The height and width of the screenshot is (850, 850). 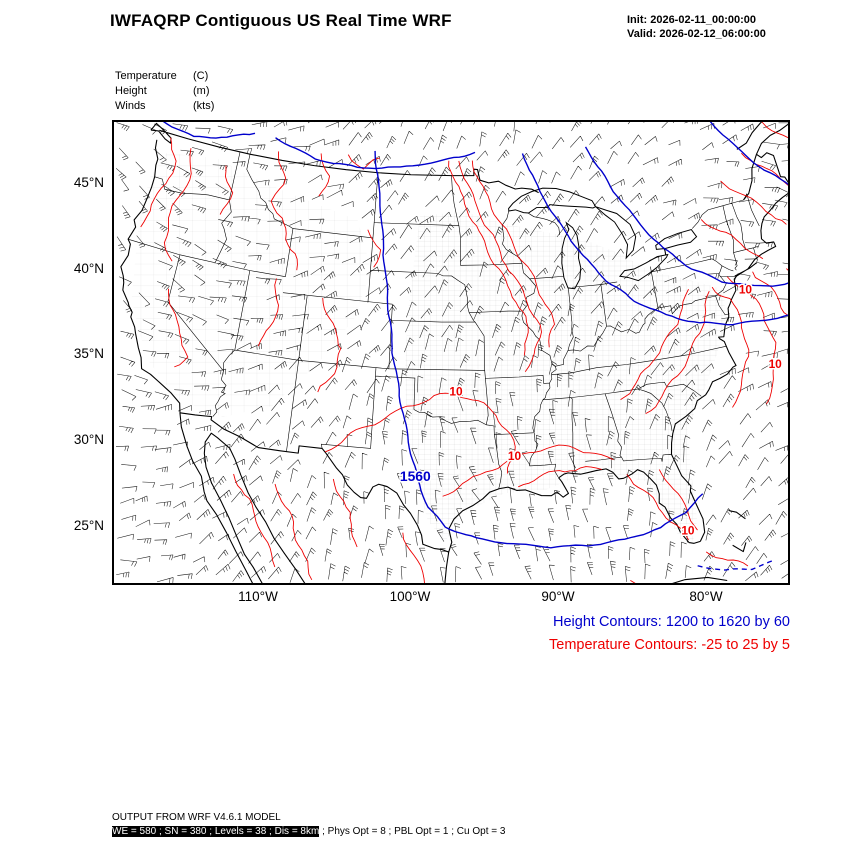 What do you see at coordinates (415, 476) in the screenshot?
I see `height-contour-label: 1560` at bounding box center [415, 476].